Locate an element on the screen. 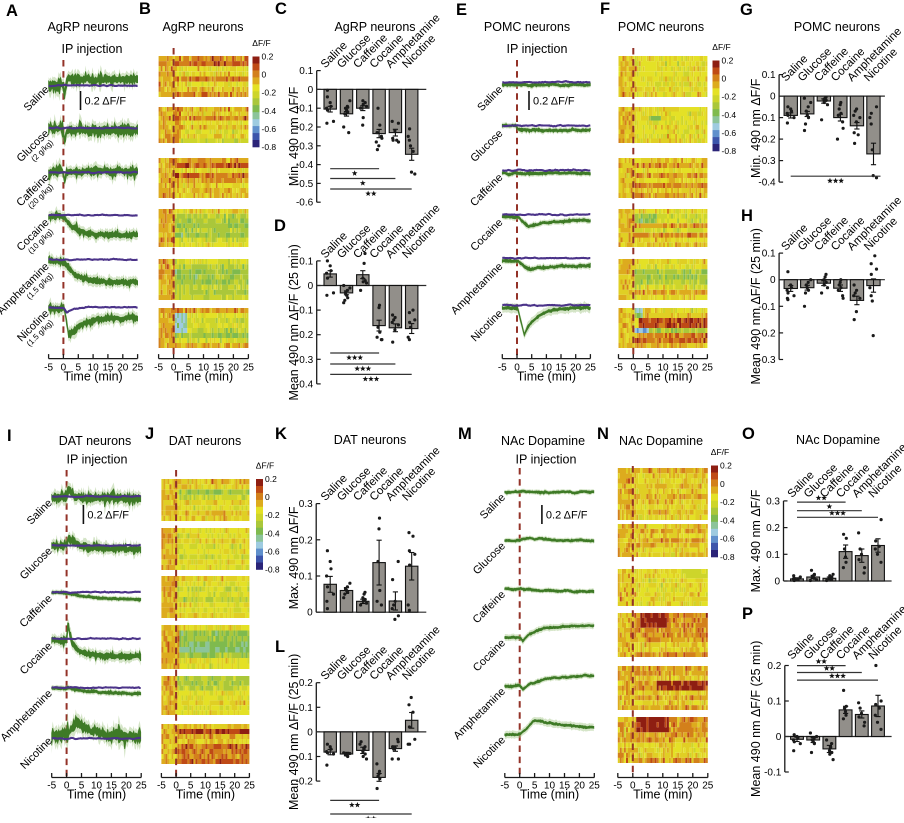  svg-text: B is located at coordinates (145, 9).